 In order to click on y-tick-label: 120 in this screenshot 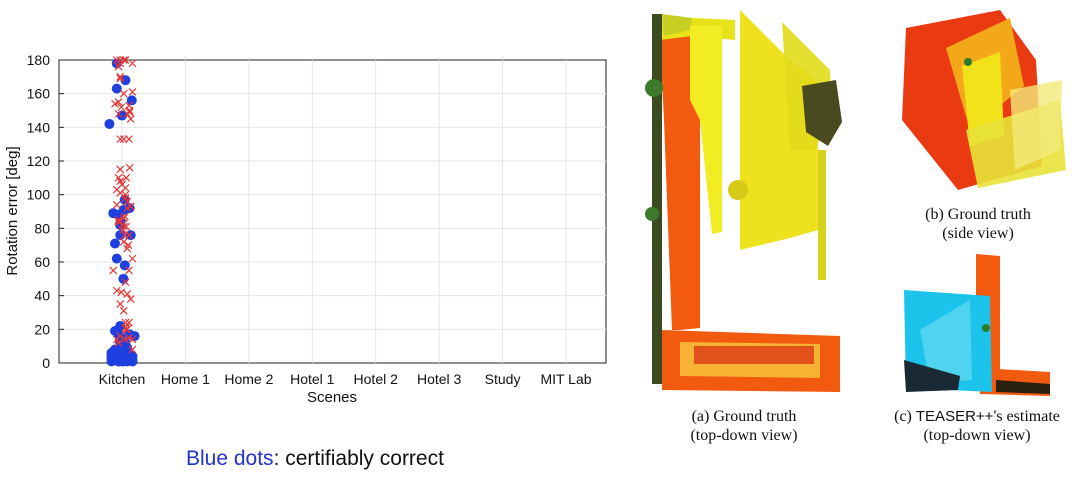, I will do `click(39, 161)`.